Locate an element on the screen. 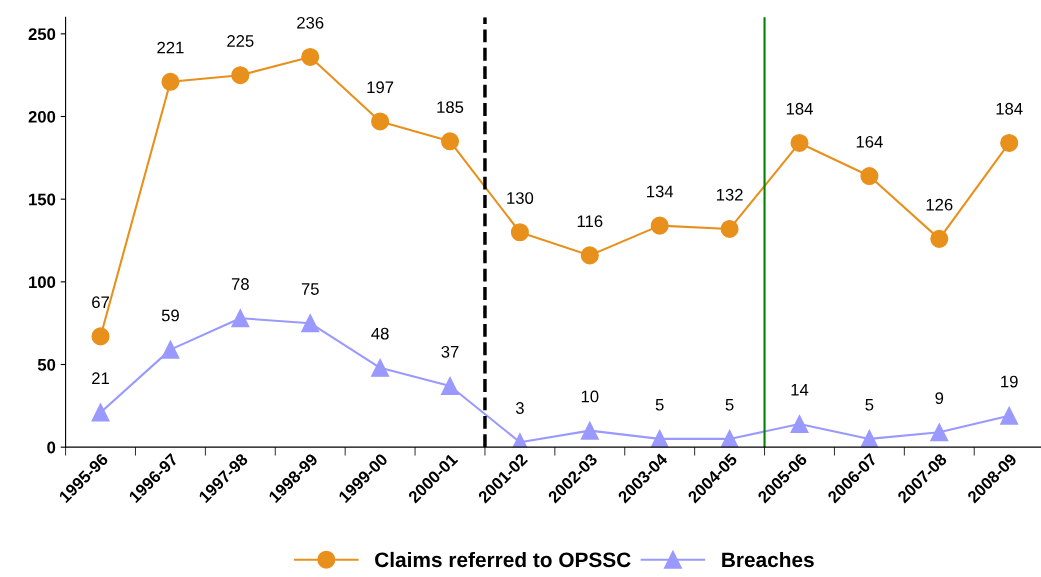  data-label: 75 is located at coordinates (310, 289).